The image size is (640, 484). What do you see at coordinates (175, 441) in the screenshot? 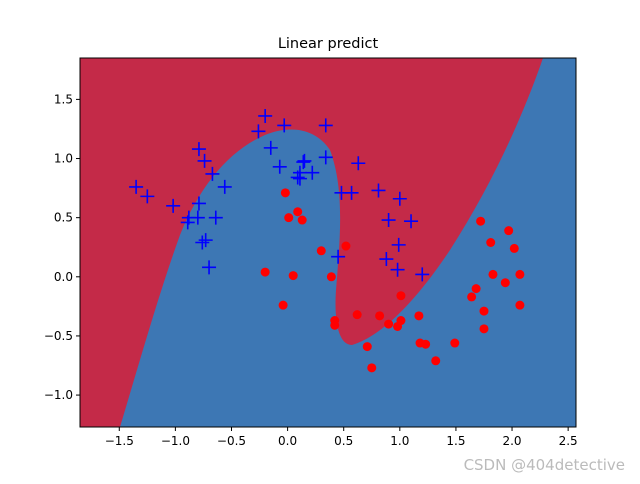
I see `x-tick-label: −1.0` at bounding box center [175, 441].